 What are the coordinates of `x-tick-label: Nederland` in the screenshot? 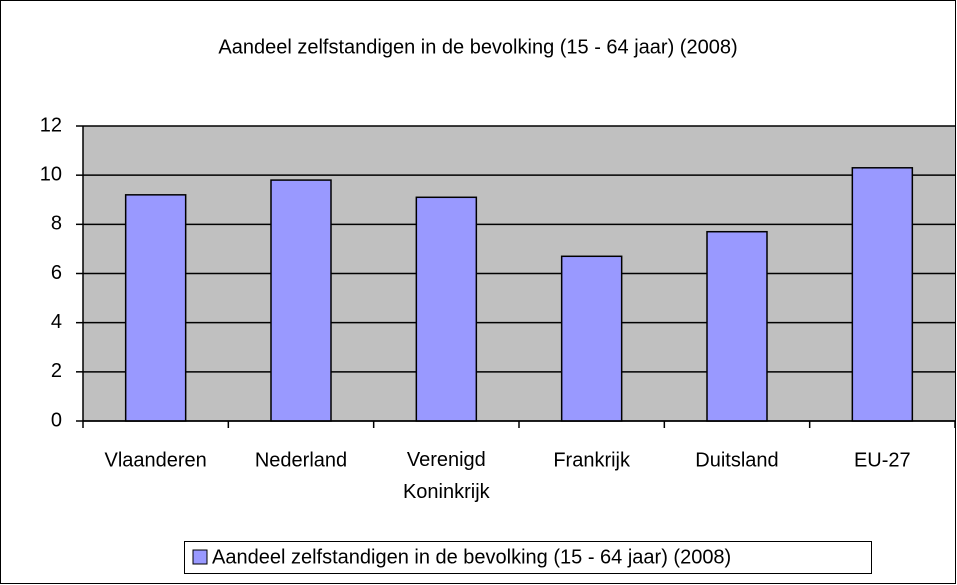 It's located at (301, 460).